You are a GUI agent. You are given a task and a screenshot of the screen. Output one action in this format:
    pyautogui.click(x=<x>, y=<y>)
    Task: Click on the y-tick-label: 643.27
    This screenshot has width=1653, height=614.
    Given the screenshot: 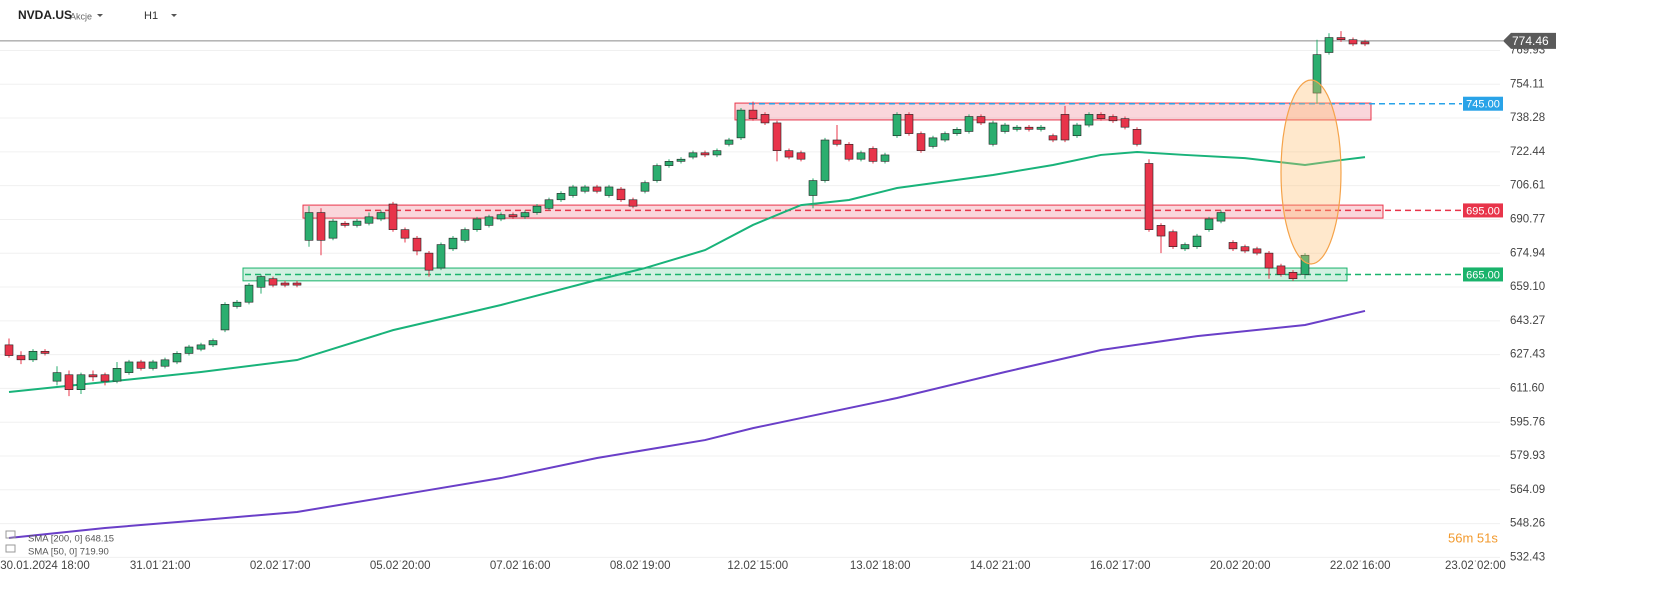 What is the action you would take?
    pyautogui.click(x=1527, y=321)
    